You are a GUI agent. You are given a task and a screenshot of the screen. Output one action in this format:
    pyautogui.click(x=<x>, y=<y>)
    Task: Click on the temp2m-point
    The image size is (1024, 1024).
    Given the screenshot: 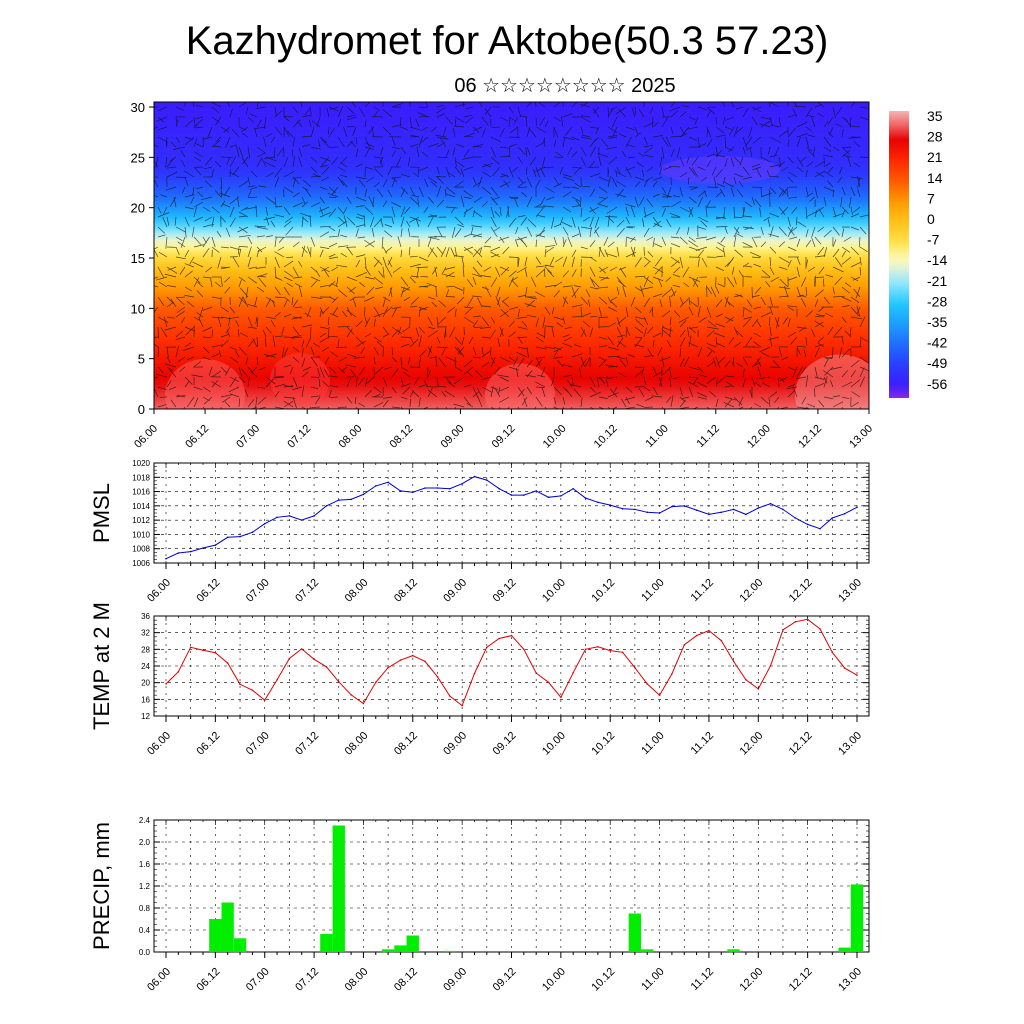 What is the action you would take?
    pyautogui.click(x=301, y=649)
    